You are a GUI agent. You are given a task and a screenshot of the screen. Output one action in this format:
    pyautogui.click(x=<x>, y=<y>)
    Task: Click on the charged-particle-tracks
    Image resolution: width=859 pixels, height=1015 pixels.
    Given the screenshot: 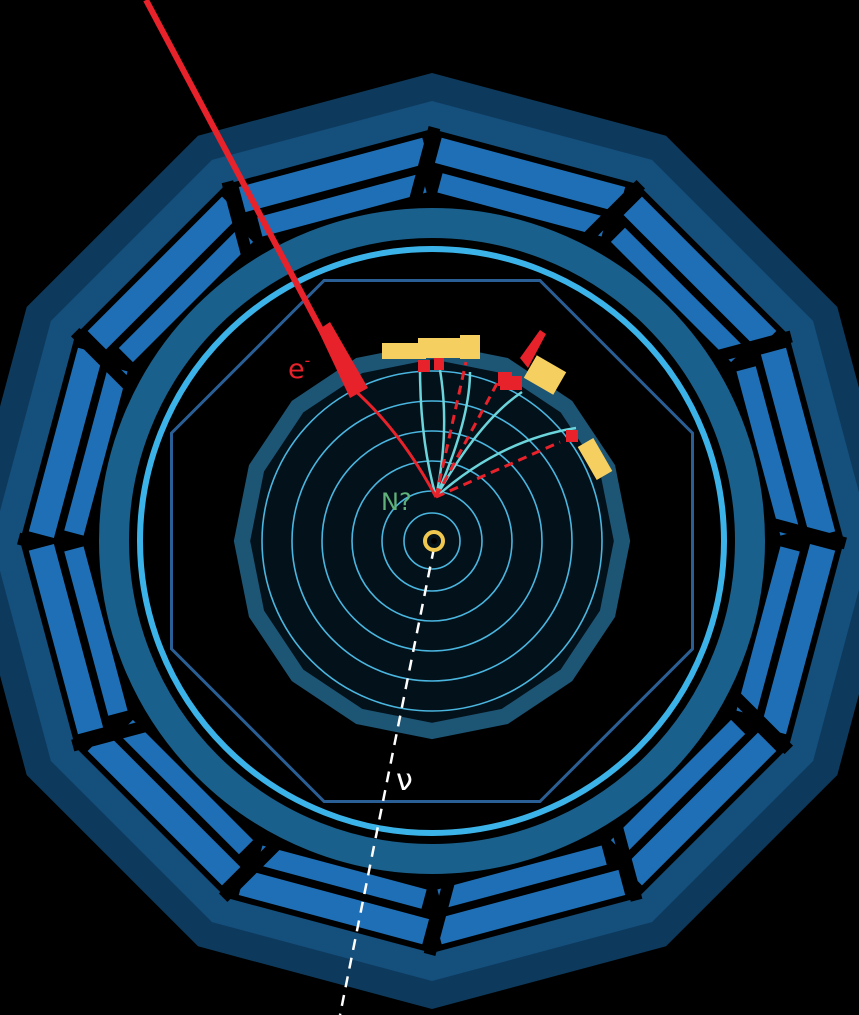 What is the action you would take?
    pyautogui.click(x=497, y=432)
    